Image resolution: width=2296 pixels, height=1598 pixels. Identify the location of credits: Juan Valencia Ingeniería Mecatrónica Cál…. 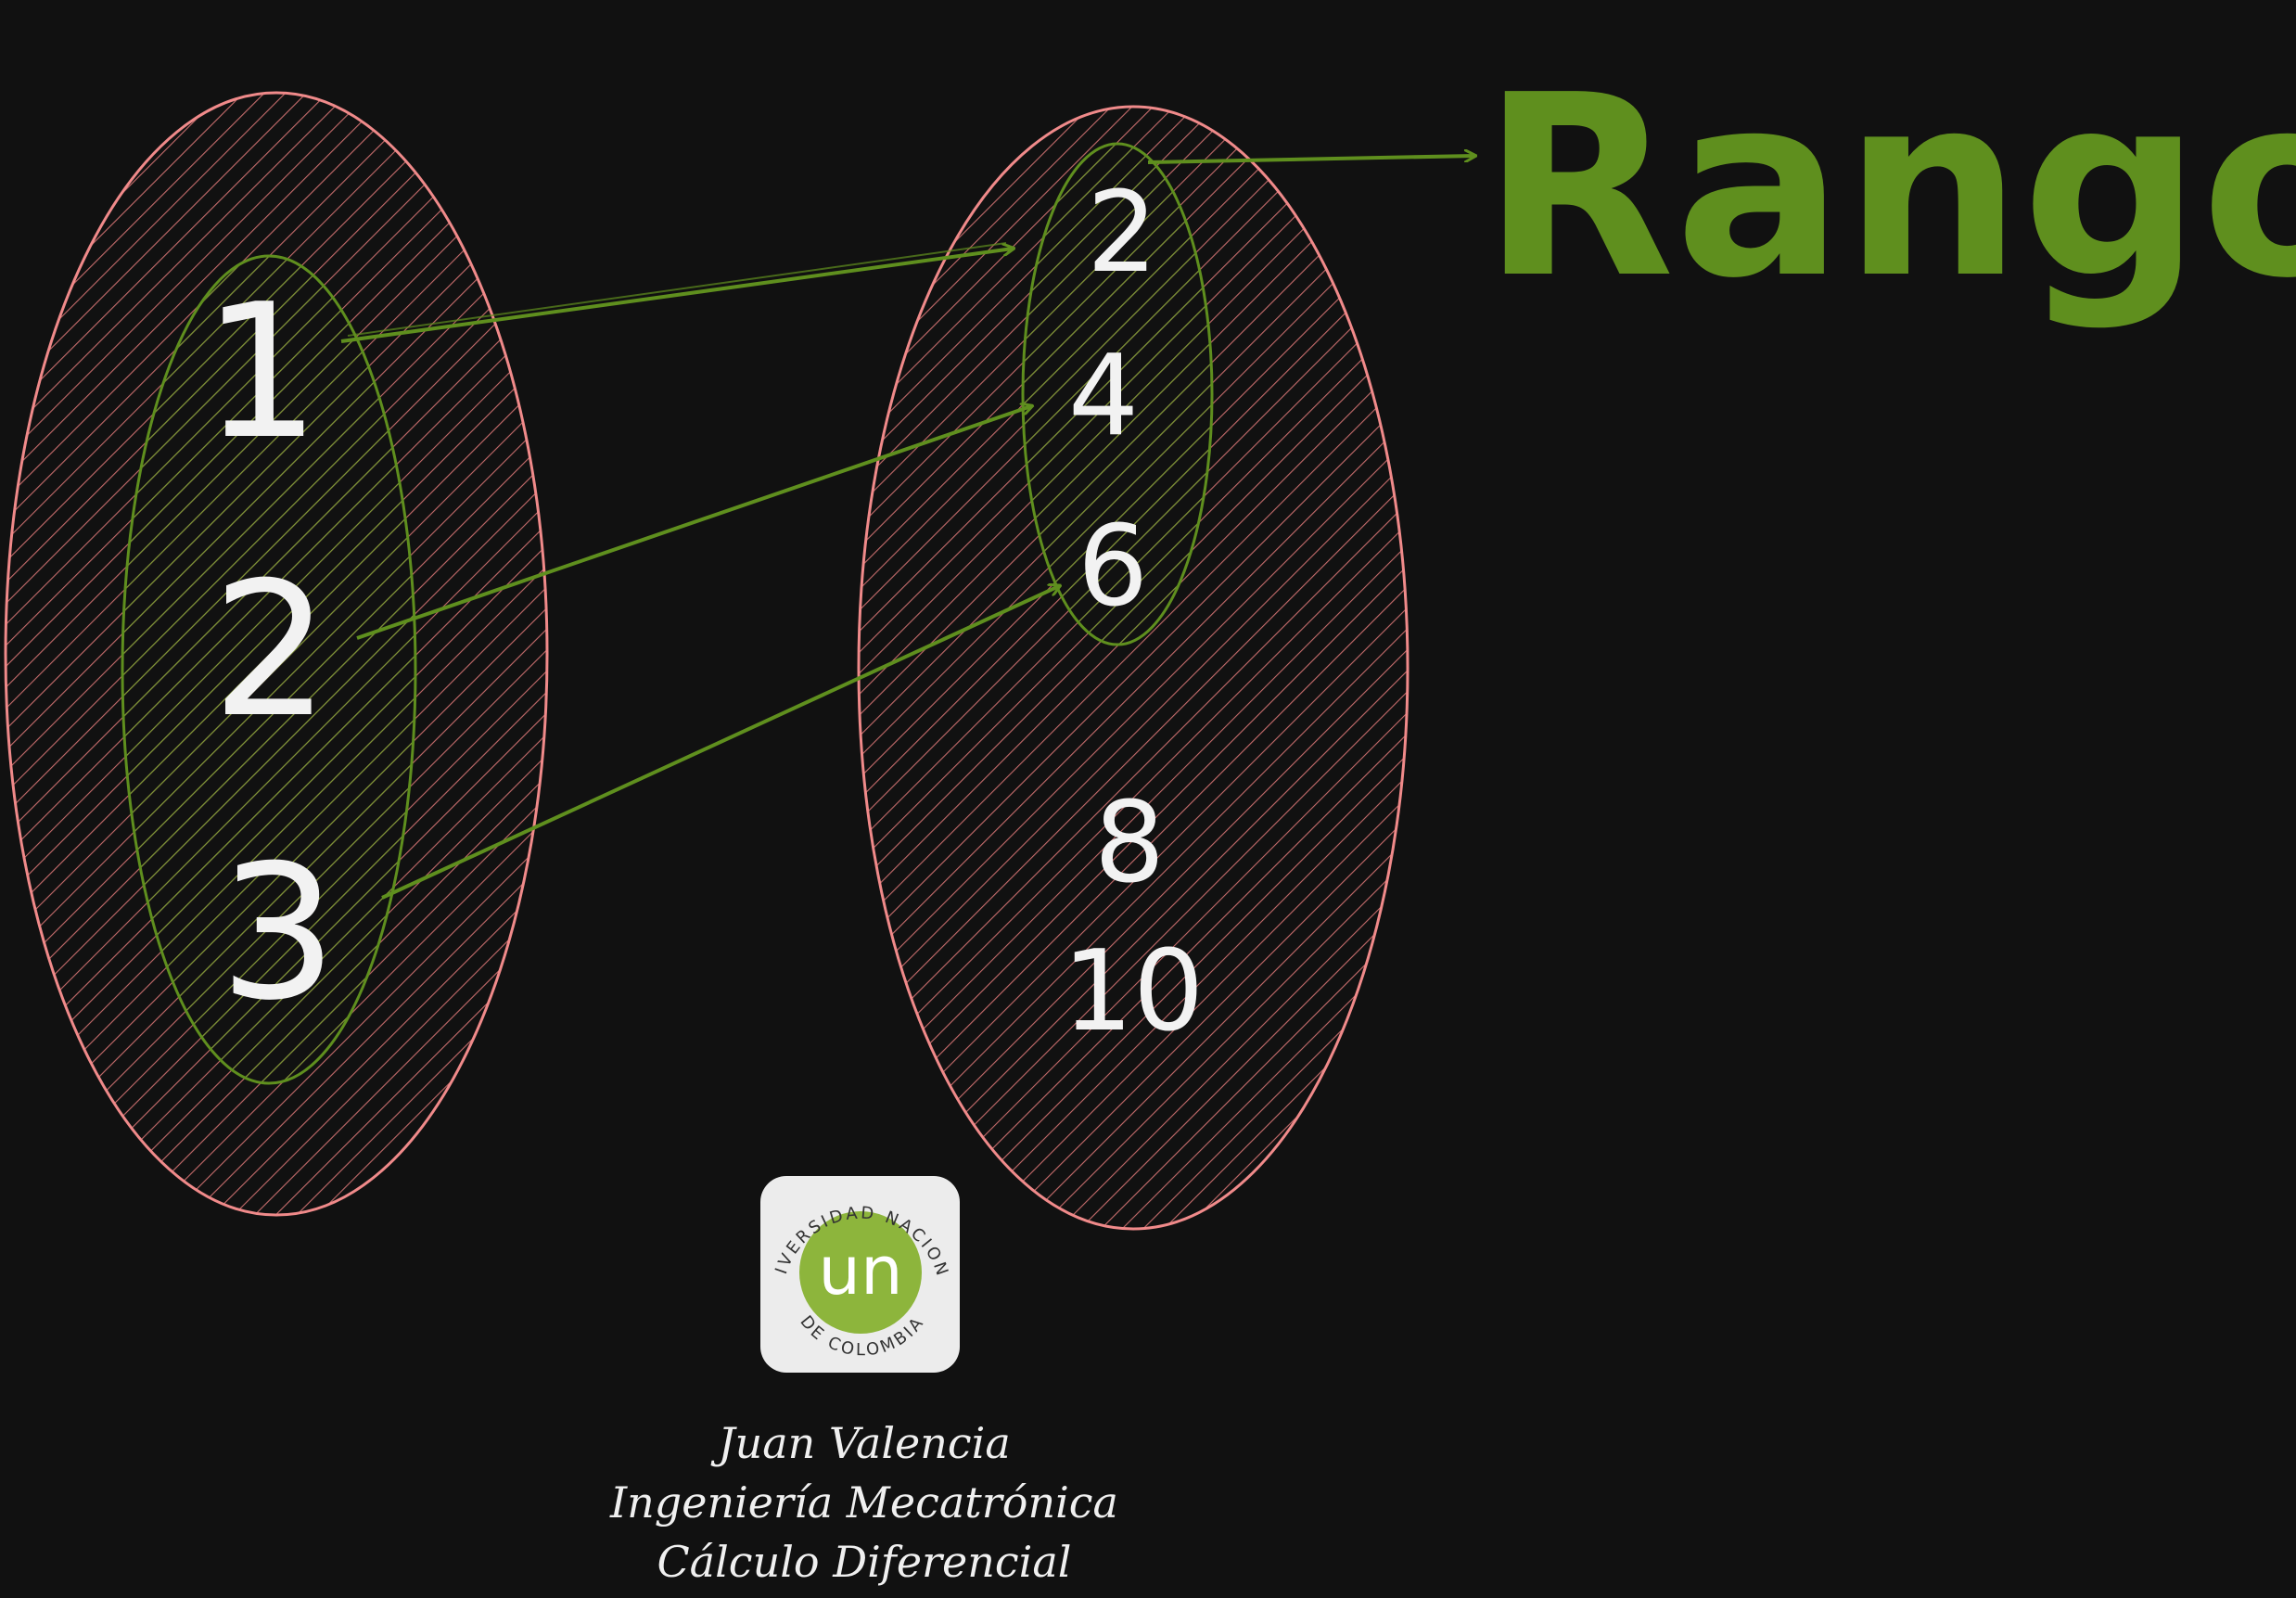
(863, 1502).